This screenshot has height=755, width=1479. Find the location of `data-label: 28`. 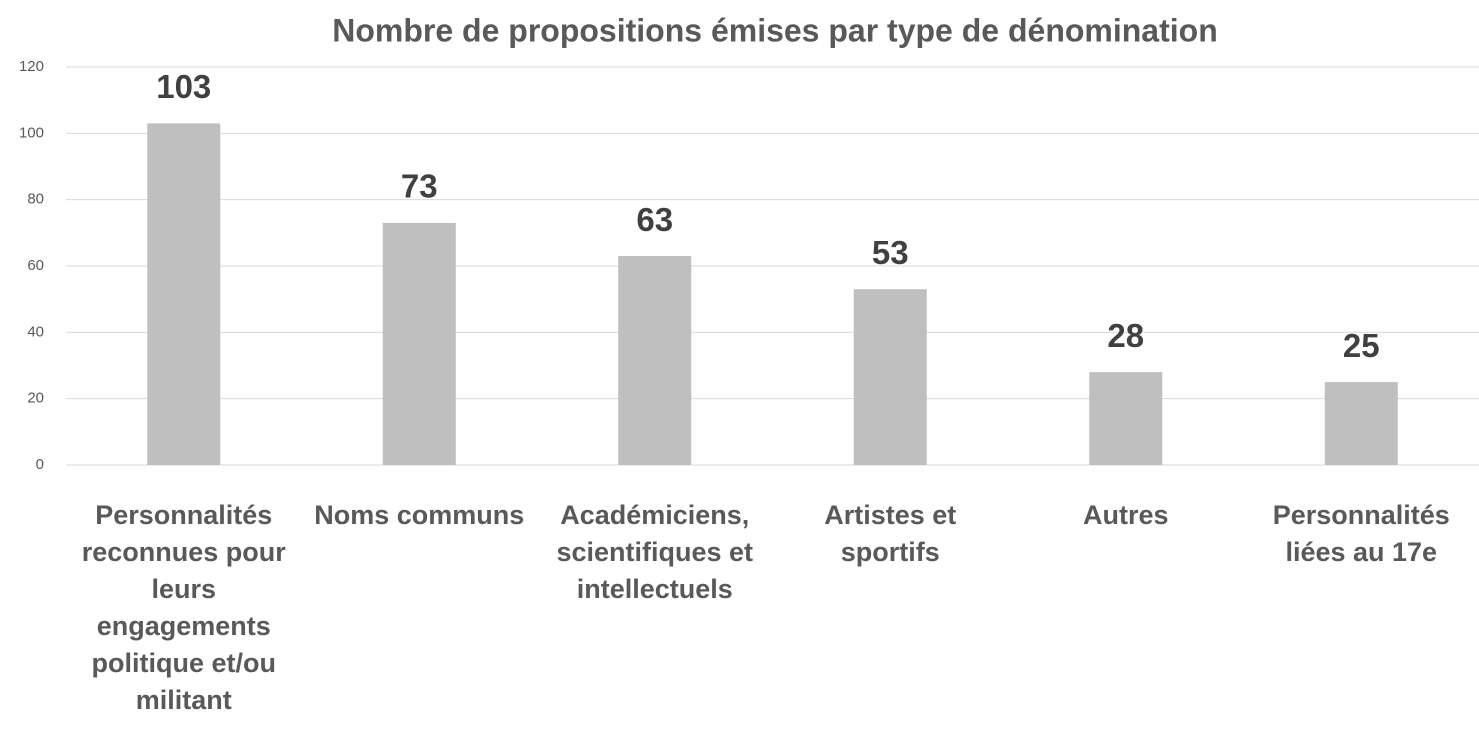

data-label: 28 is located at coordinates (1125, 335).